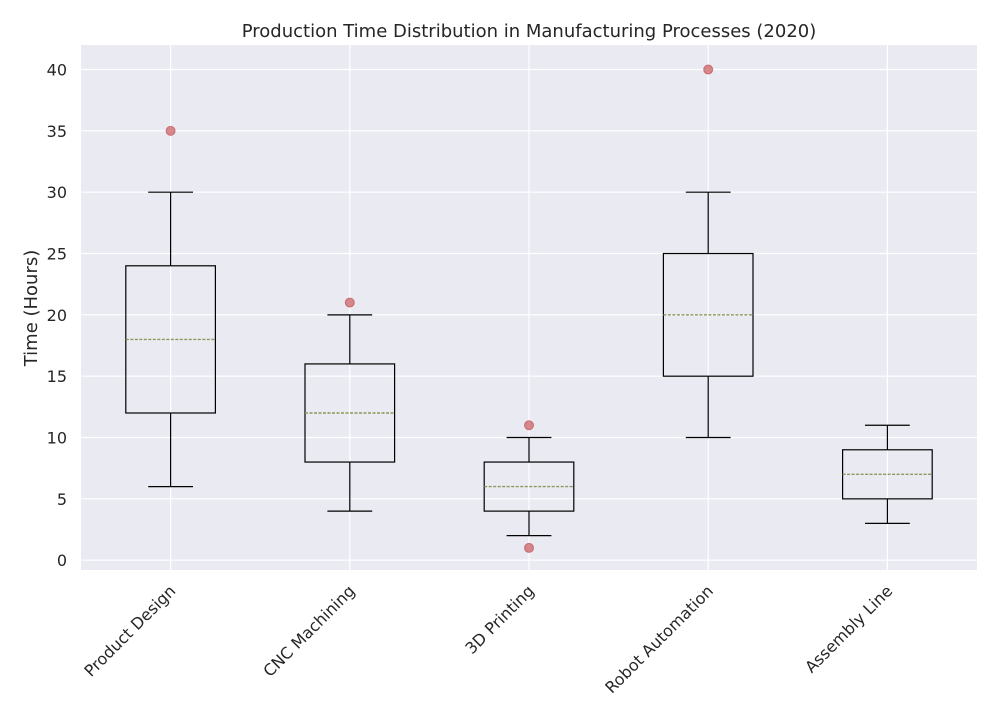 This screenshot has height=704, width=1000. I want to click on y-tick-label: 20, so click(57, 315).